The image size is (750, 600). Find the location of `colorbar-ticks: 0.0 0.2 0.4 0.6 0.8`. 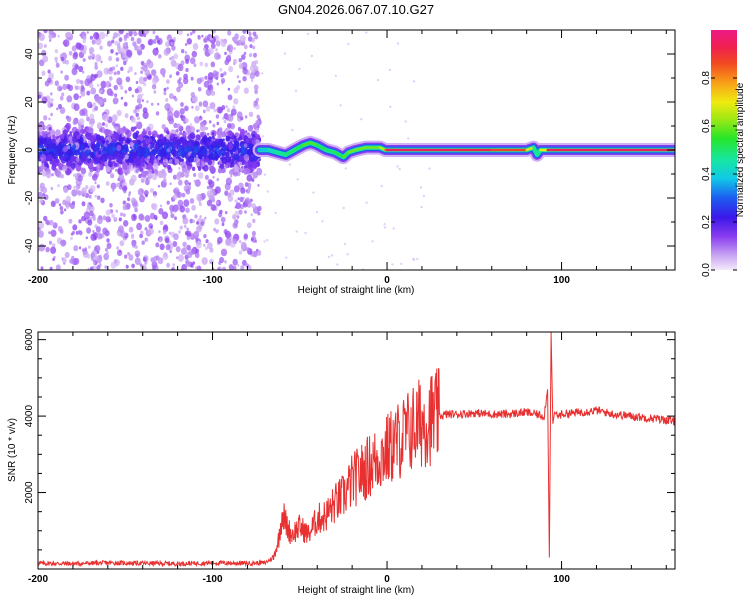

colorbar-ticks: 0.0 0.2 0.4 0.6 0.8 is located at coordinates (719, 174).